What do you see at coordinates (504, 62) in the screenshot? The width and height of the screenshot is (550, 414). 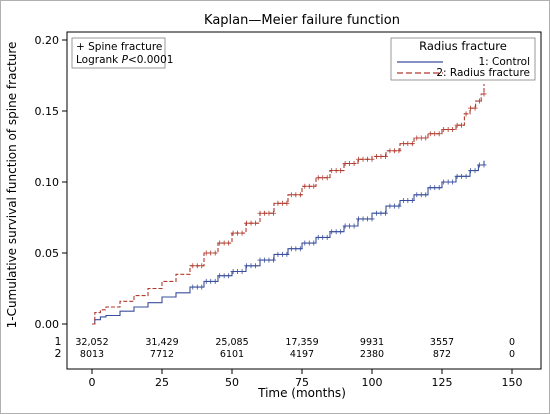 I see `legend-entry-control: 1: Control` at bounding box center [504, 62].